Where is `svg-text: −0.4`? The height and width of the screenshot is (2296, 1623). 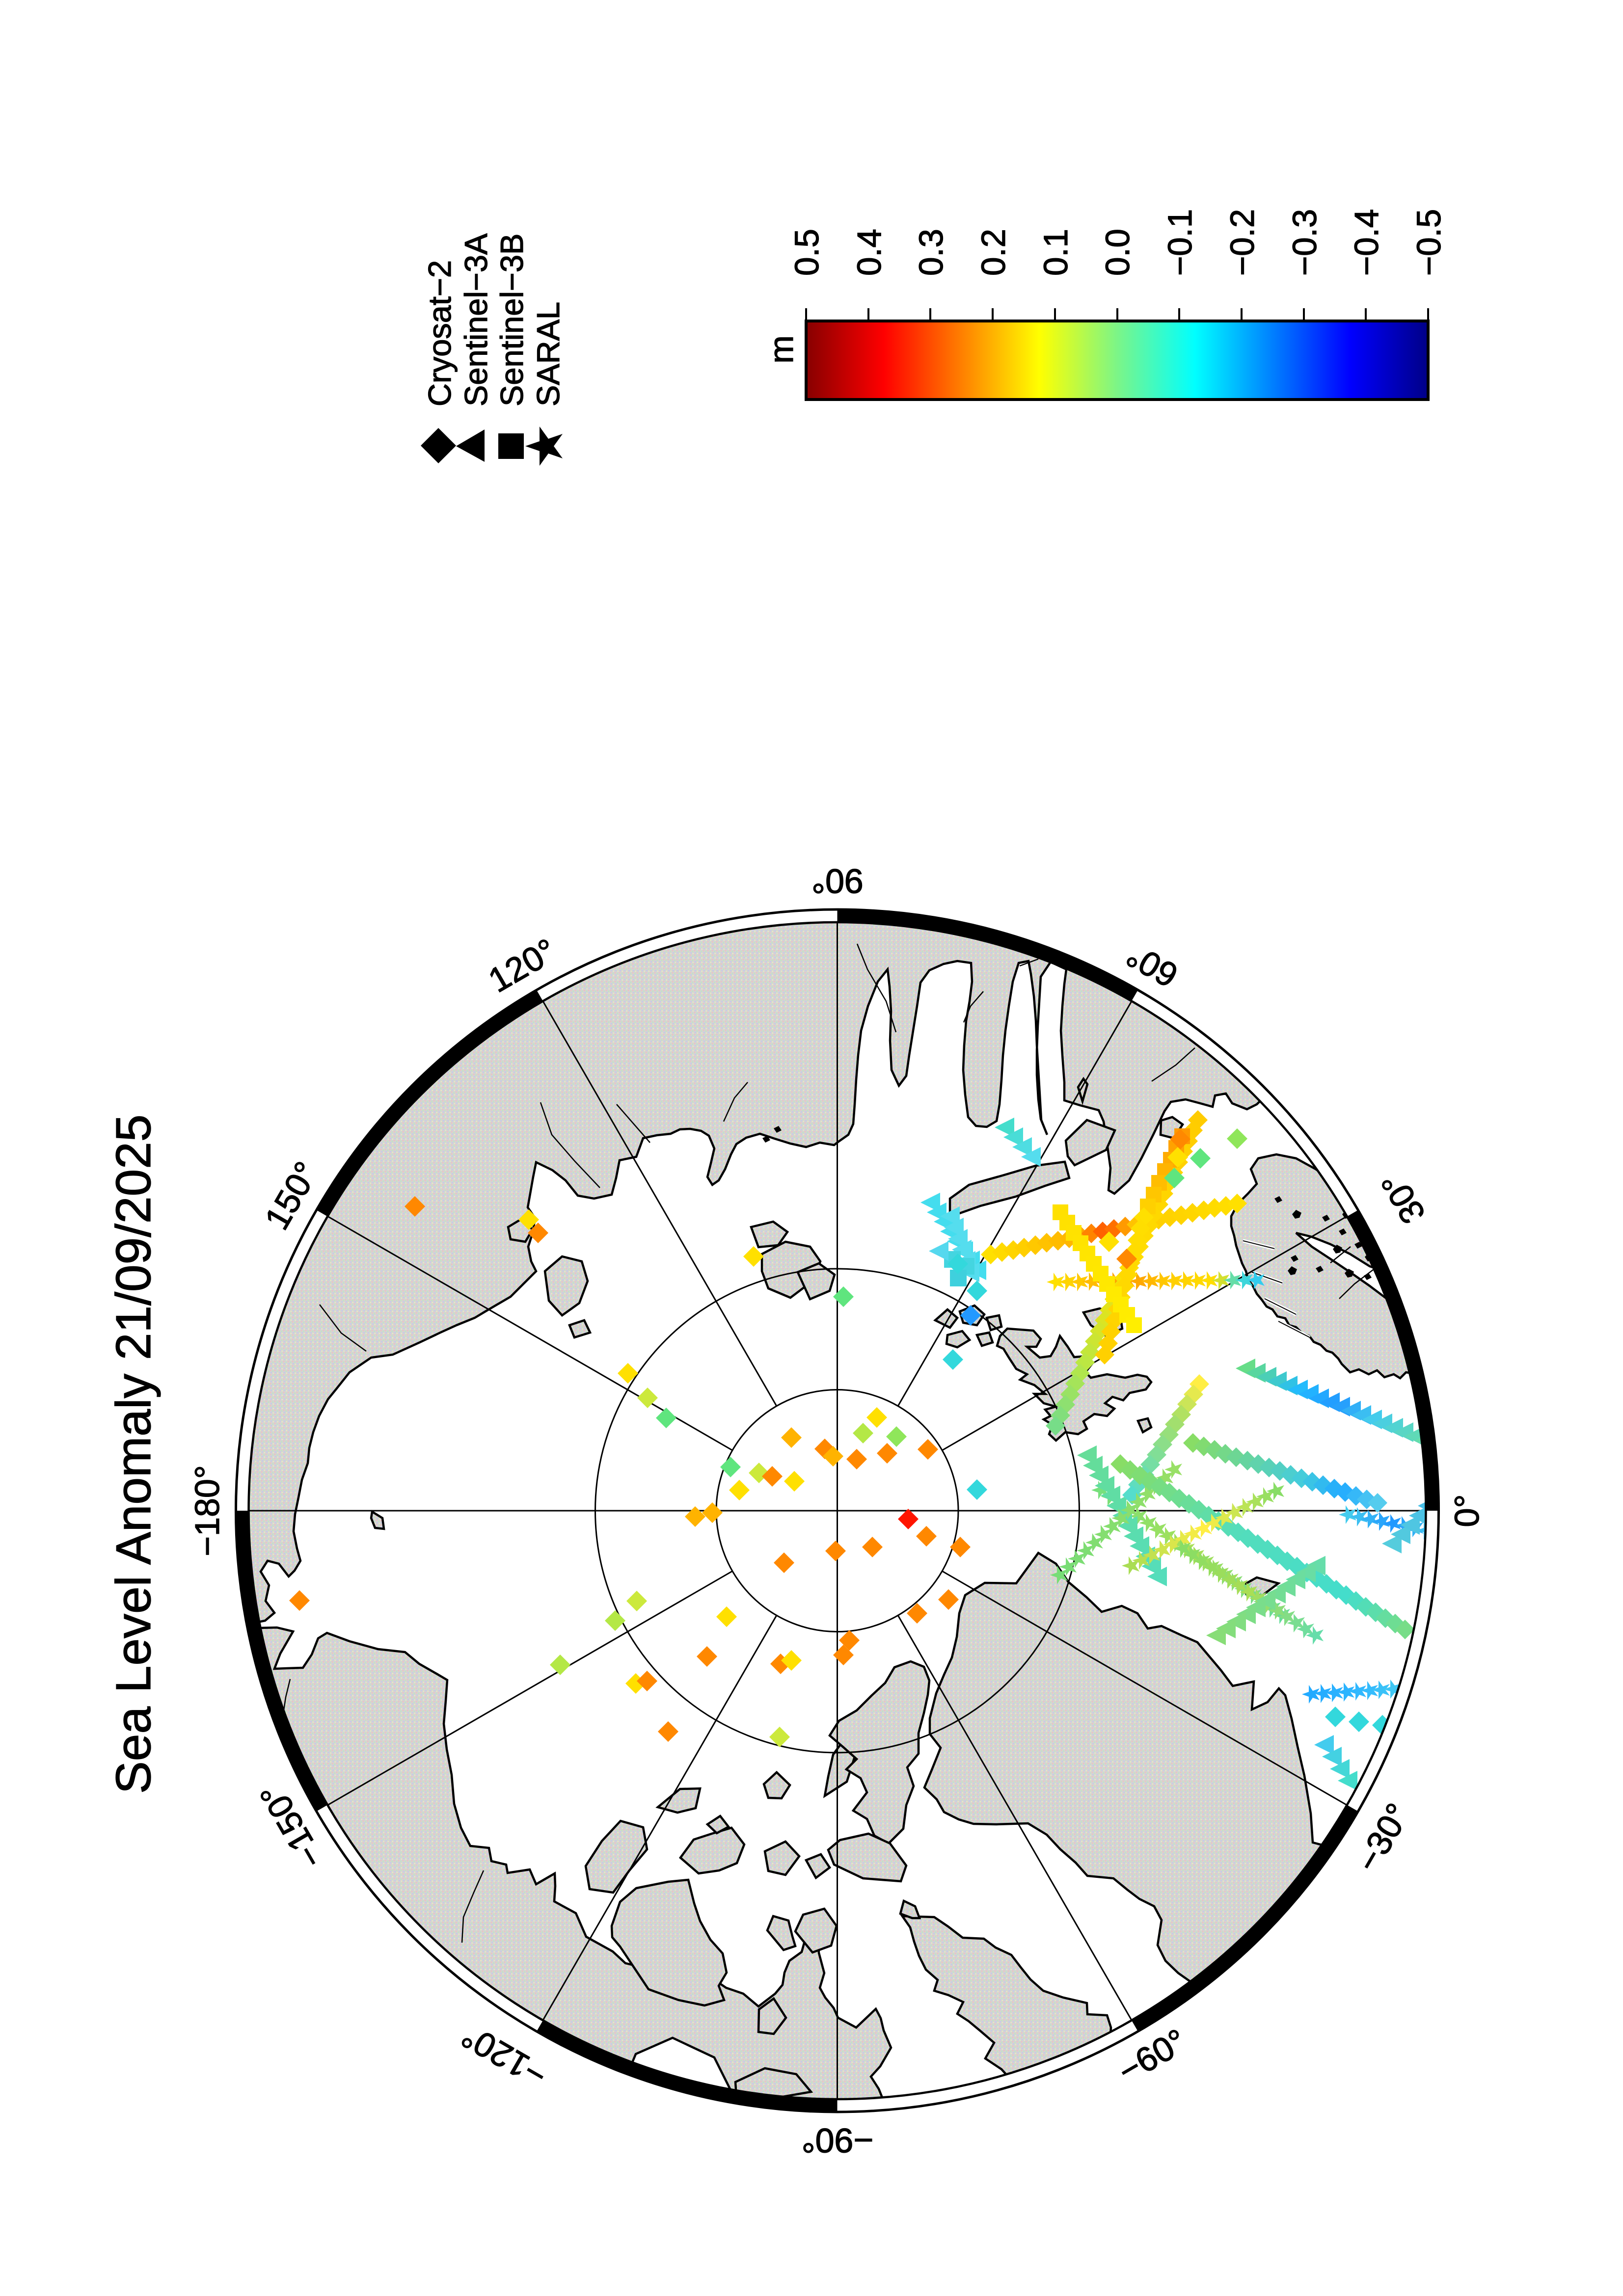
svg-text: −0.4 is located at coordinates (1366, 243).